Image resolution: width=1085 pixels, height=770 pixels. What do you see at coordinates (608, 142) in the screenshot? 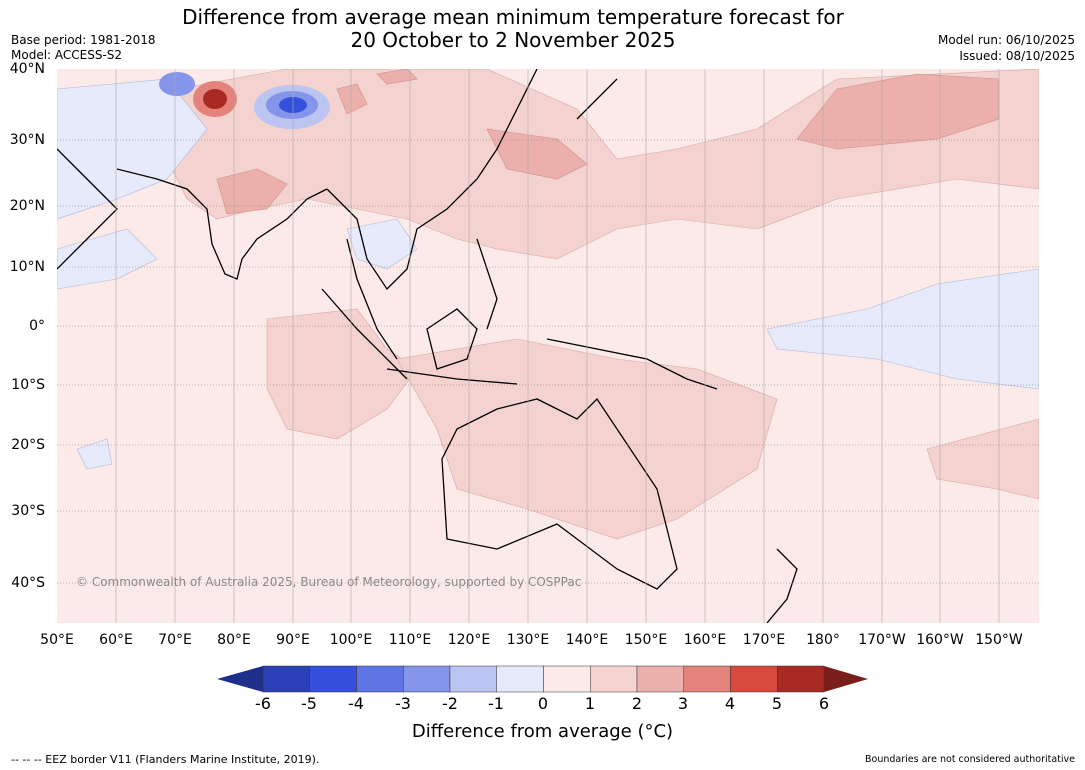
I see `strong-warm-regions` at bounding box center [608, 142].